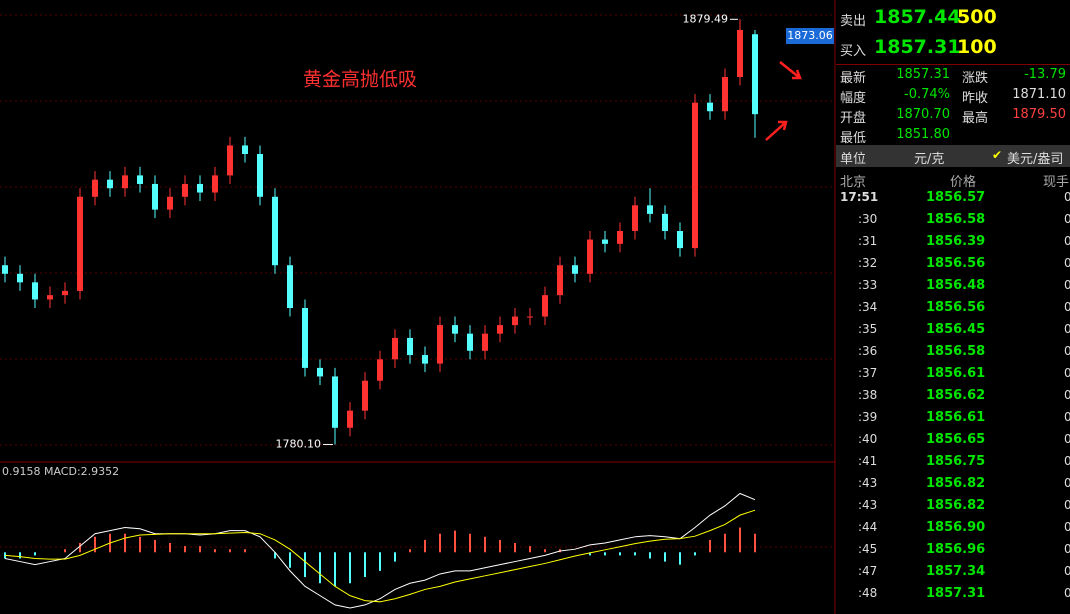 The width and height of the screenshot is (1070, 614). What do you see at coordinates (923, 134) in the screenshot?
I see `stat-value: 1851.80` at bounding box center [923, 134].